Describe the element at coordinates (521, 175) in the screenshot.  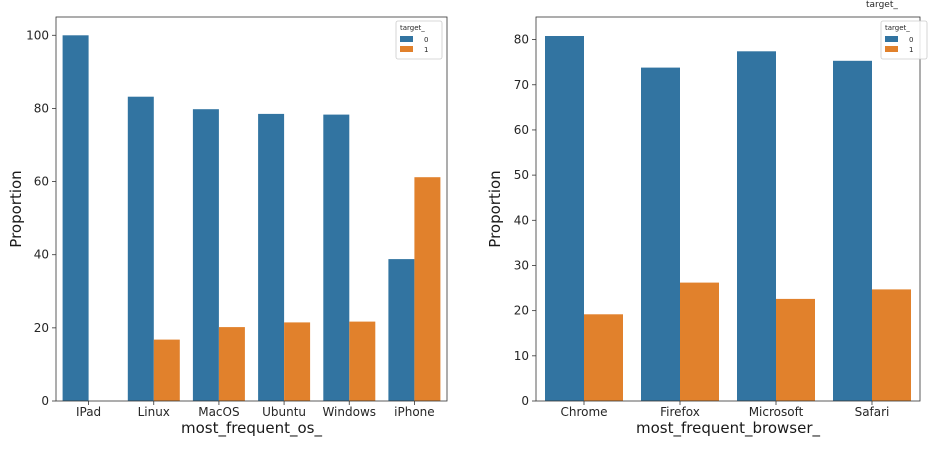
I see `y-tick-label: 50` at that location.